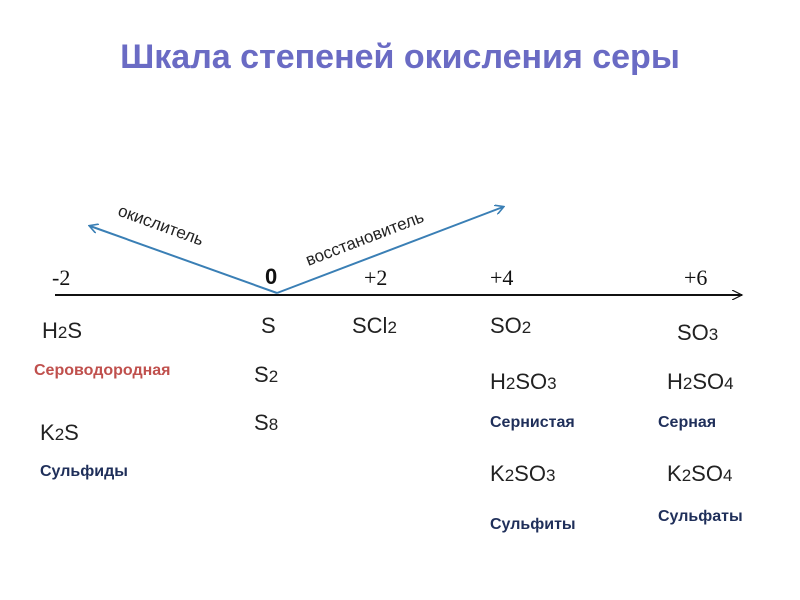 The image size is (800, 600). Describe the element at coordinates (523, 381) in the screenshot. I see `formula-h2so3: H2SO3` at that location.